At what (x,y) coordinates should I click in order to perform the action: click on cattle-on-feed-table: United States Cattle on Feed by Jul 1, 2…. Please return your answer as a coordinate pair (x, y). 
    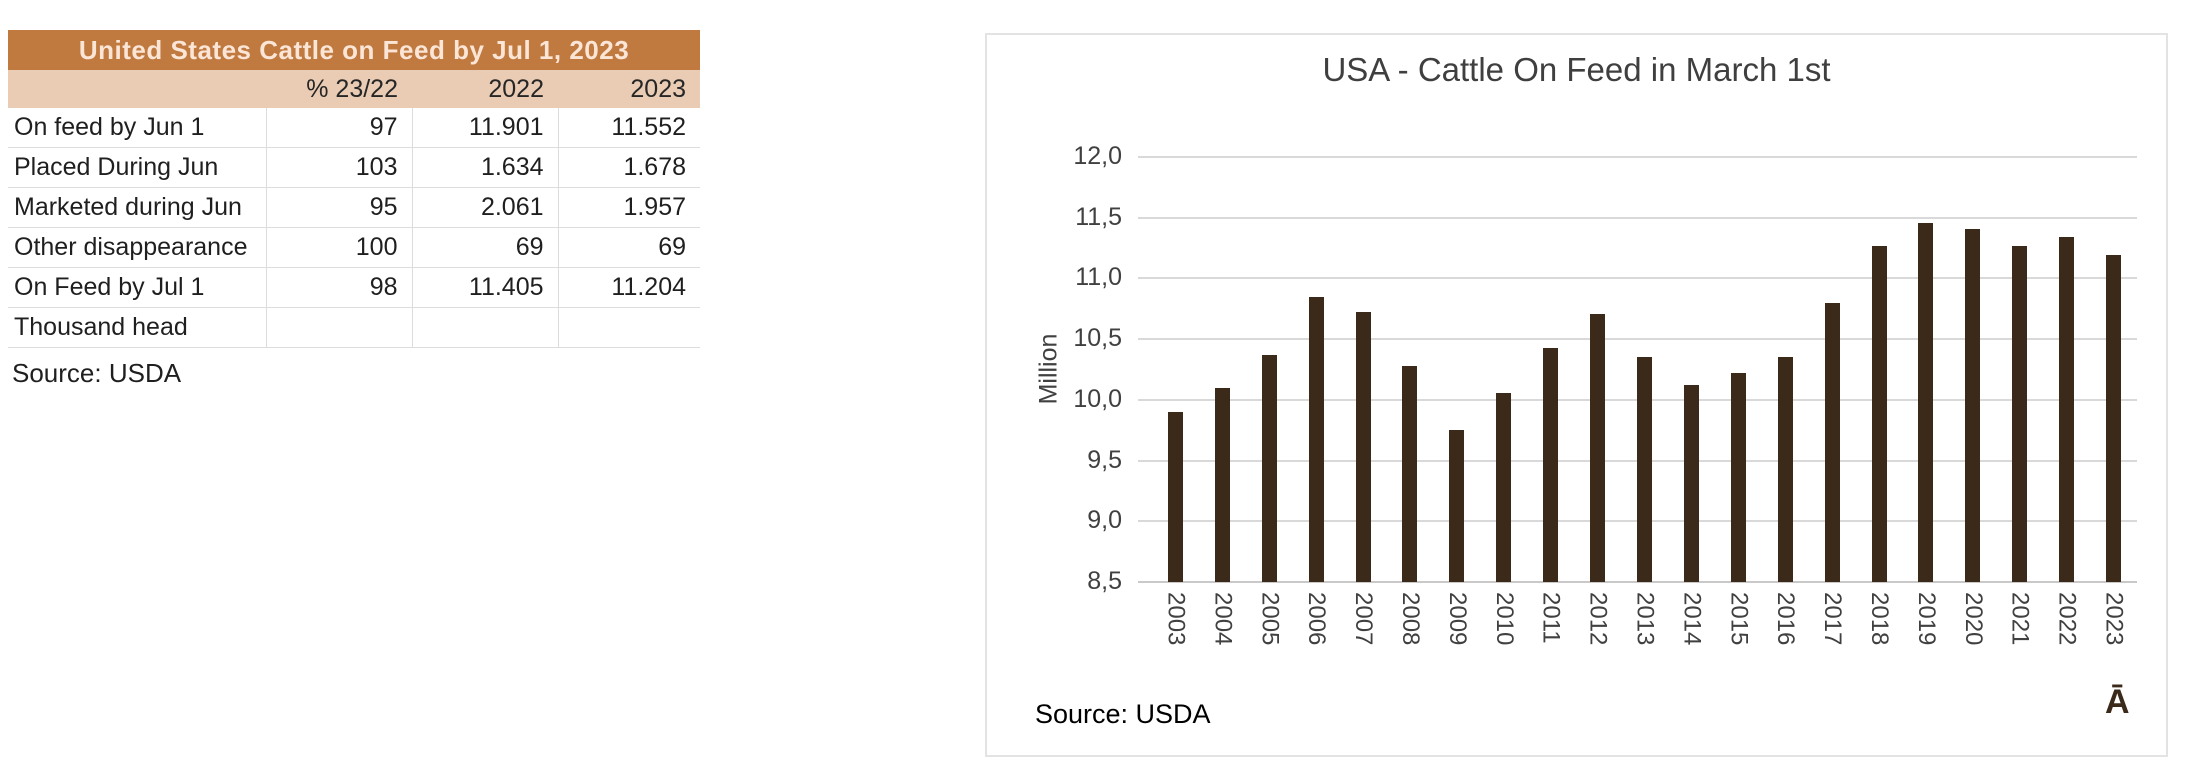
    Looking at the image, I should click on (354, 209).